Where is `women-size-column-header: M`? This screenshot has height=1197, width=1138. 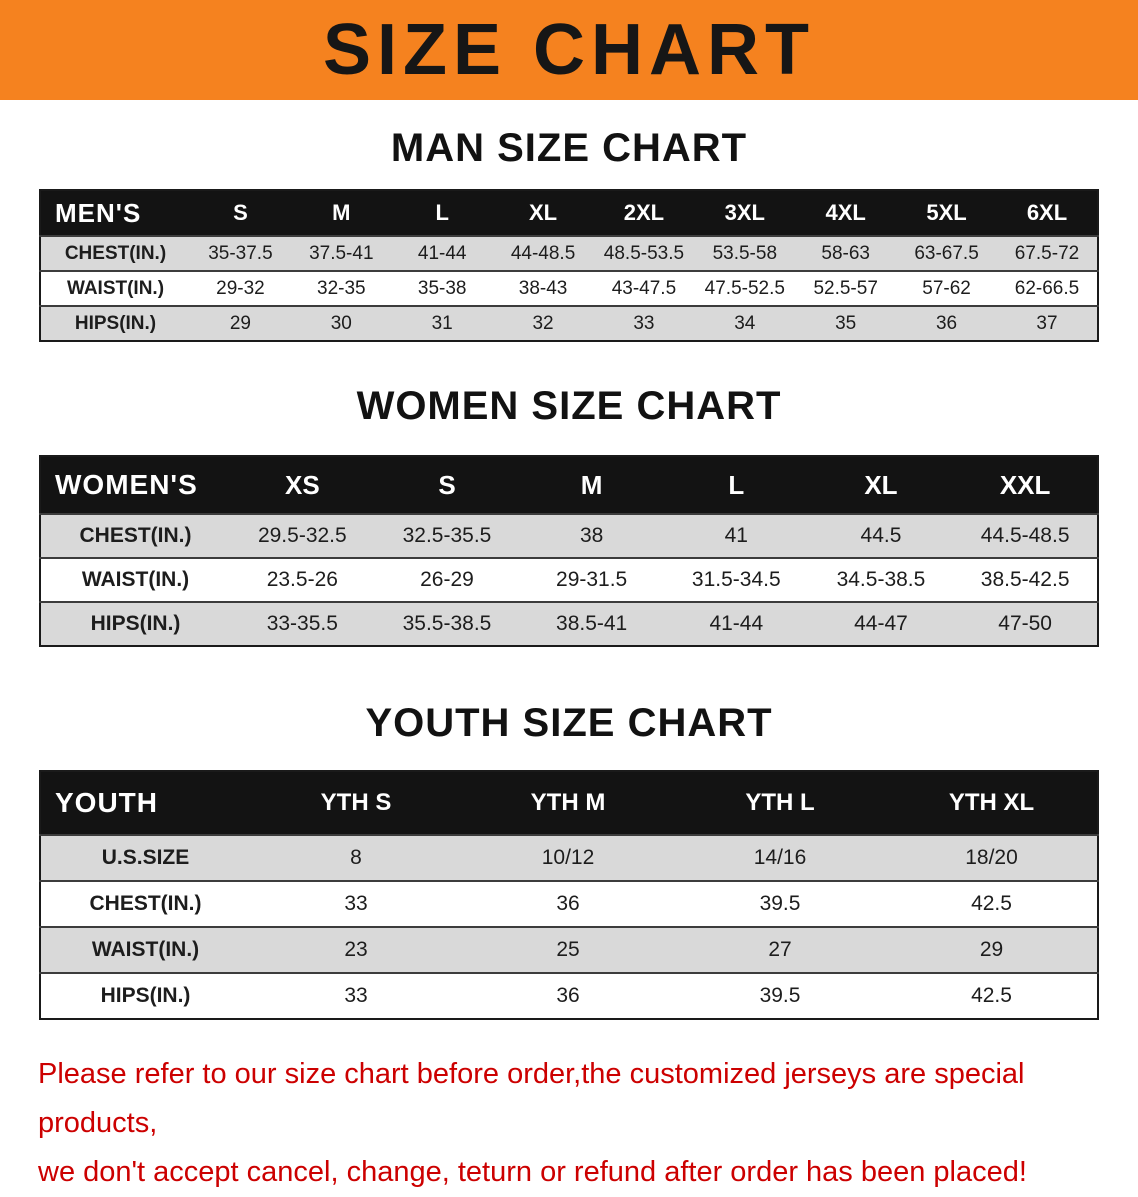 women-size-column-header: M is located at coordinates (591, 485).